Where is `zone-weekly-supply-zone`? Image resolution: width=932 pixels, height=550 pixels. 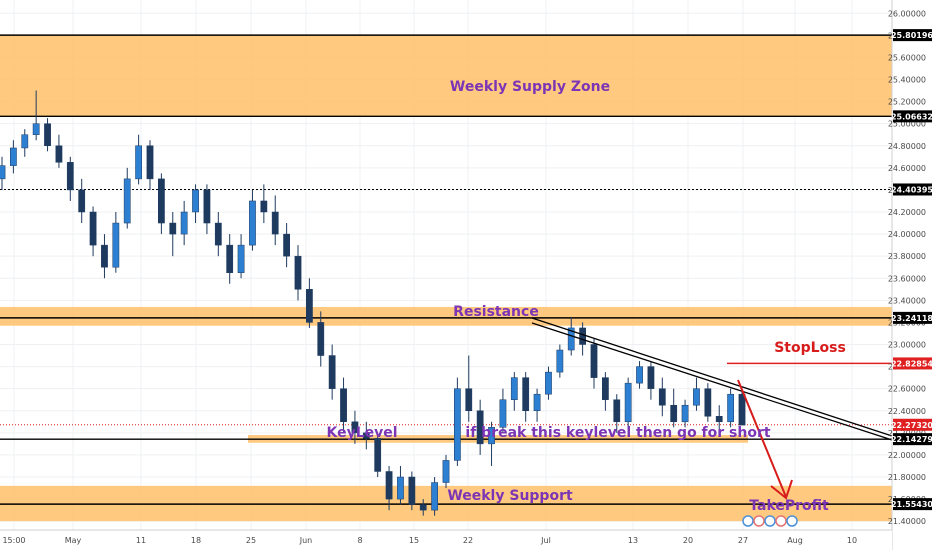
zone-weekly-supply-zone is located at coordinates (446, 76).